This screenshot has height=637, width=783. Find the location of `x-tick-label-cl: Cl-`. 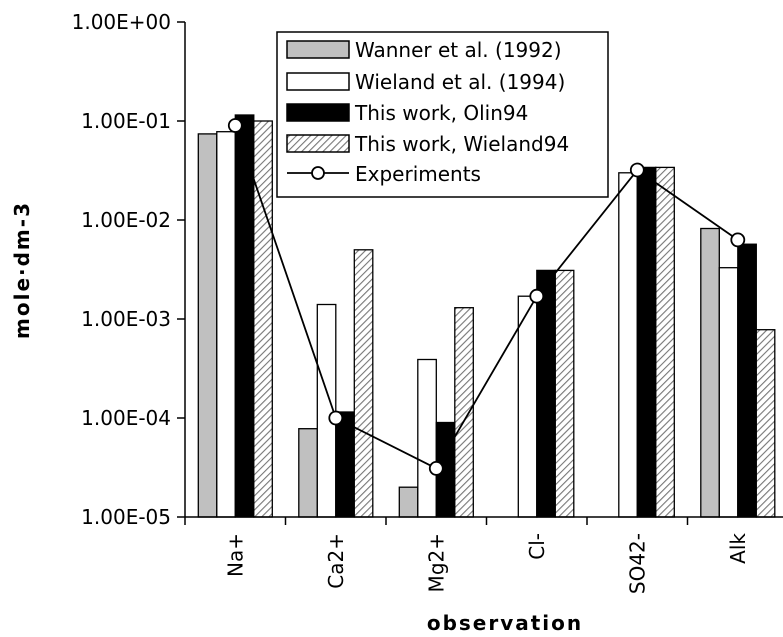

x-tick-label-cl: Cl- is located at coordinates (537, 546).